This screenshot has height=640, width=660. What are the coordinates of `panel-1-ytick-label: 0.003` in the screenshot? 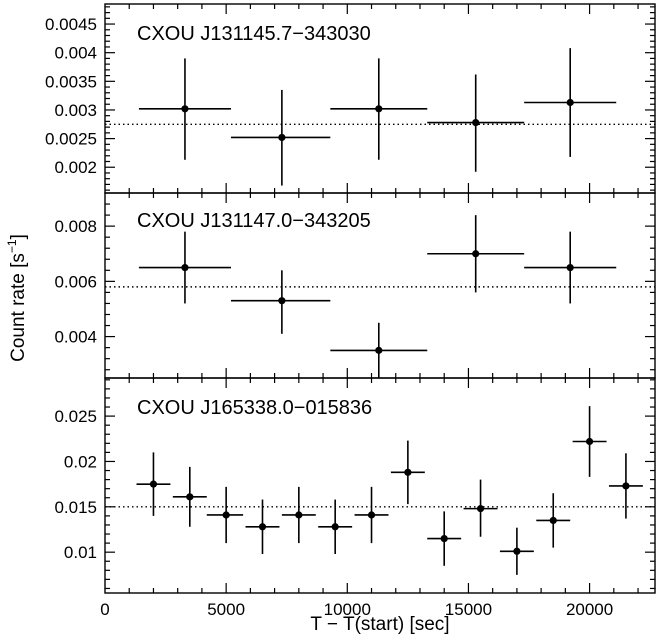 It's located at (75, 110).